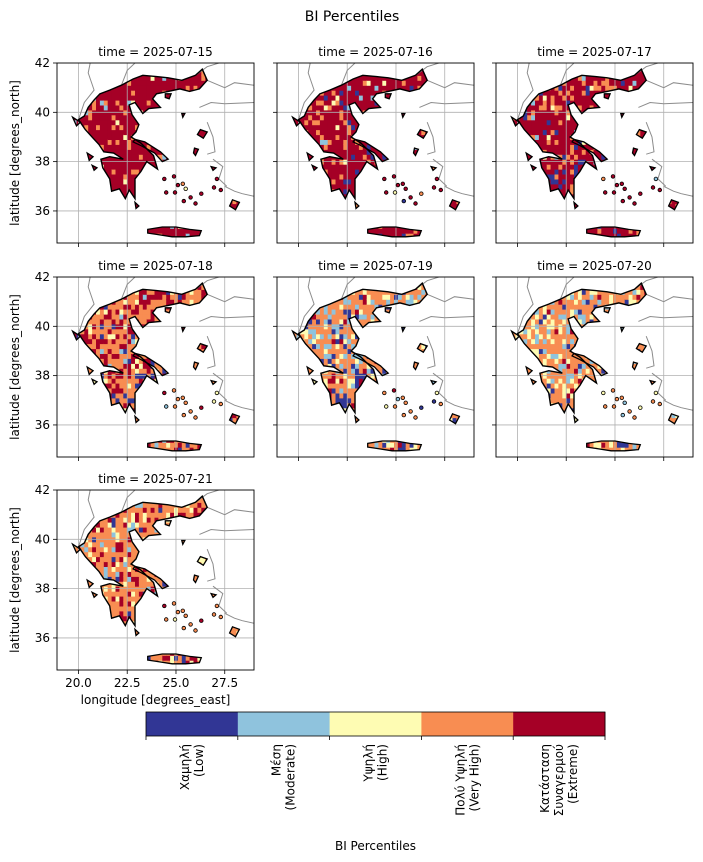 This screenshot has width=703, height=862. Describe the element at coordinates (594, 52) in the screenshot. I see `panel-title: time = 2025-07-17` at that location.